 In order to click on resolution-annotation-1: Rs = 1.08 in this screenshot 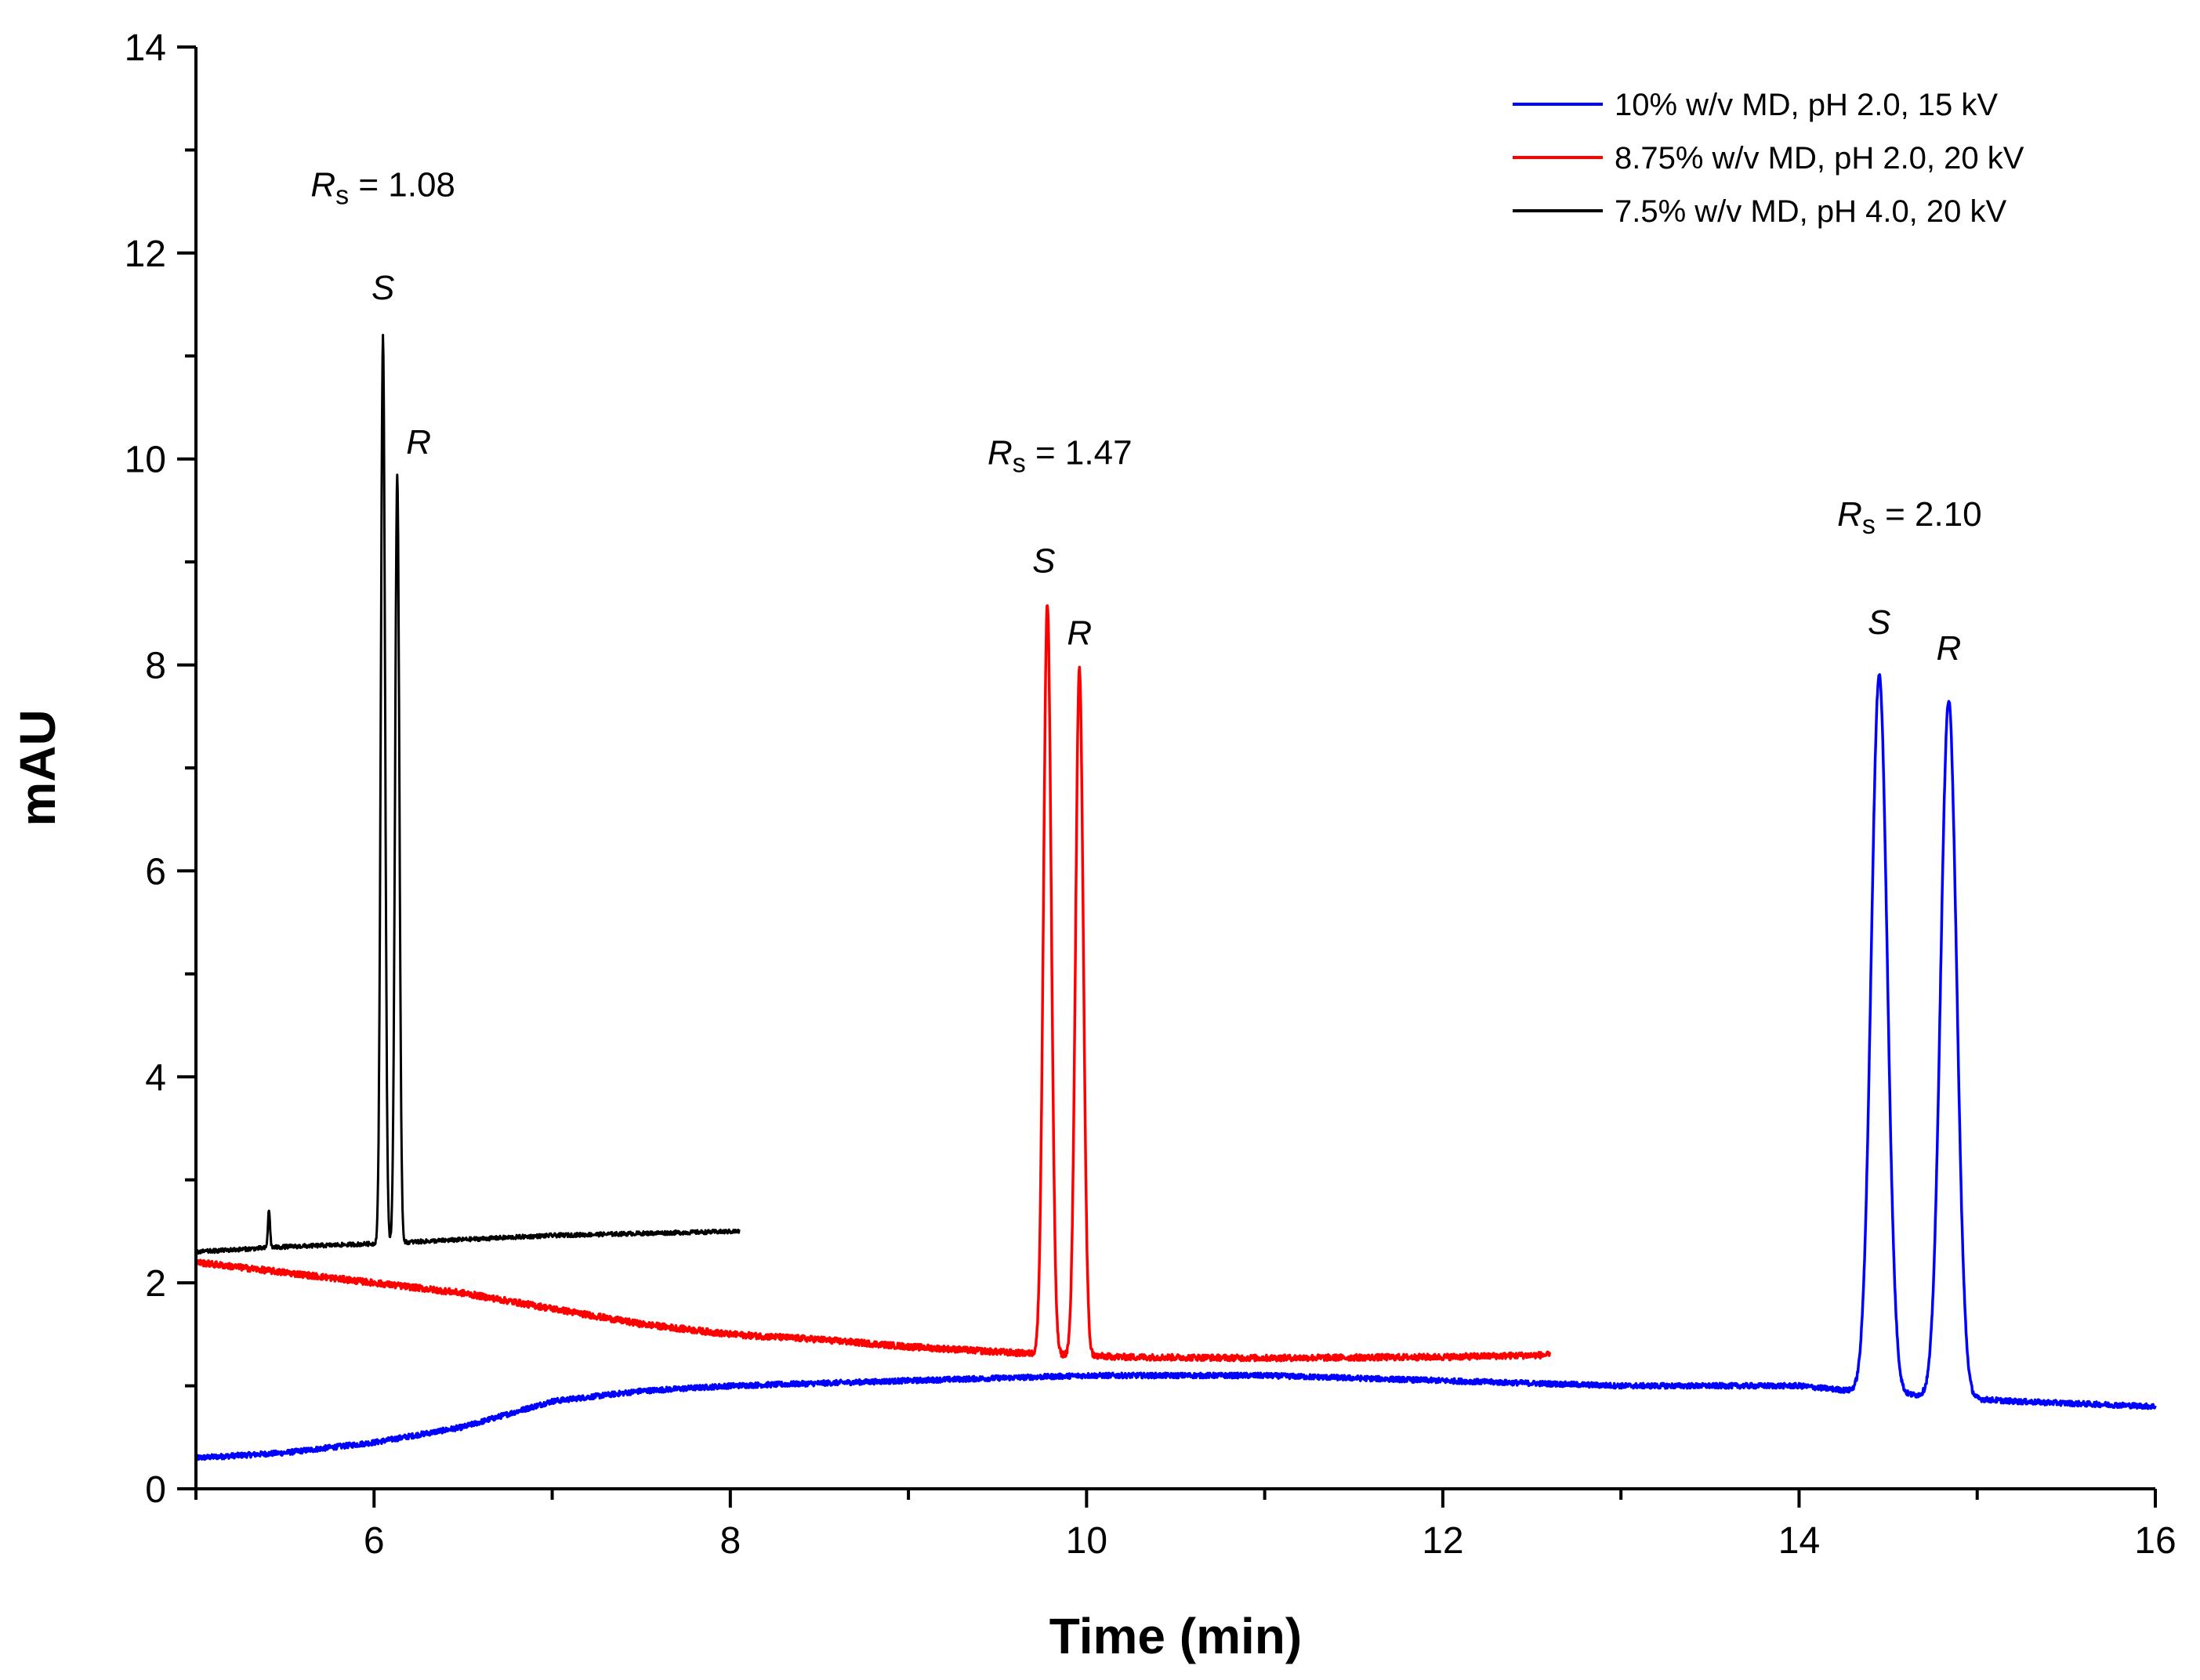, I will do `click(382, 188)`.